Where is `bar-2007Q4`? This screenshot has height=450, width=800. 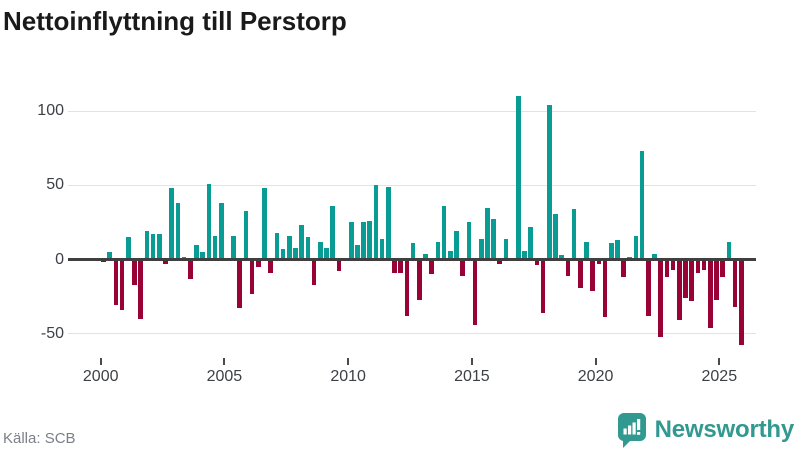 bar-2007Q4 is located at coordinates (295, 253).